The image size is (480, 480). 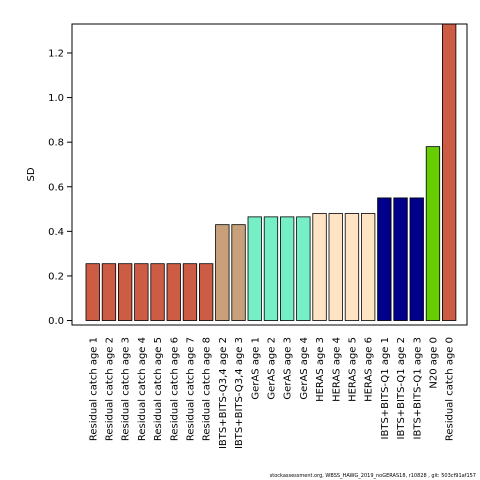 I want to click on x-tick-label: GerAS age 4, so click(x=304, y=368).